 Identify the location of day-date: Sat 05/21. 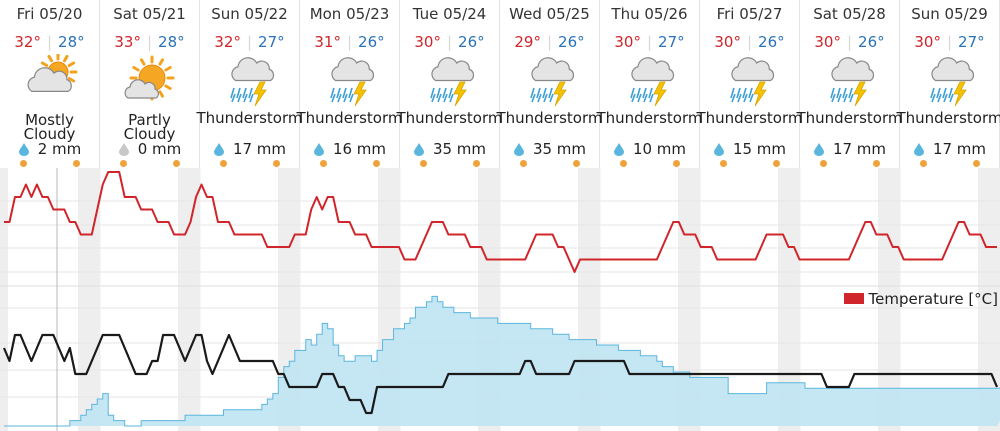
(149, 14).